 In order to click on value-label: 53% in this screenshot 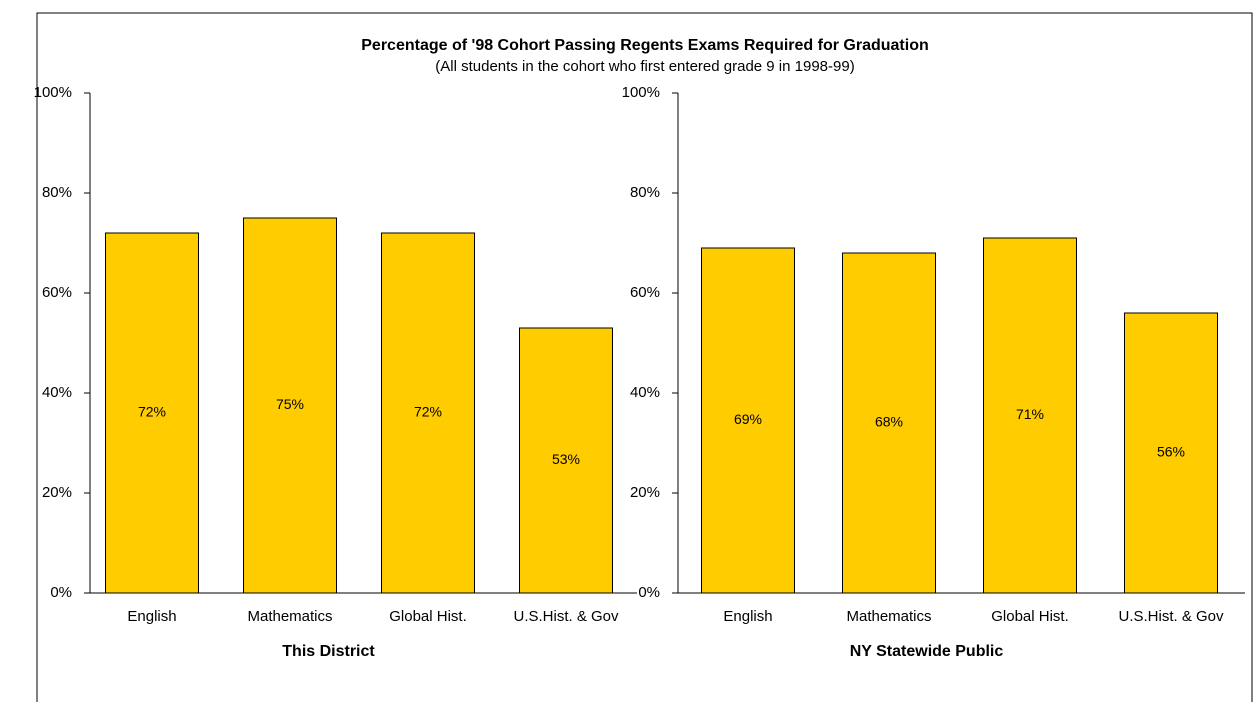, I will do `click(566, 459)`.